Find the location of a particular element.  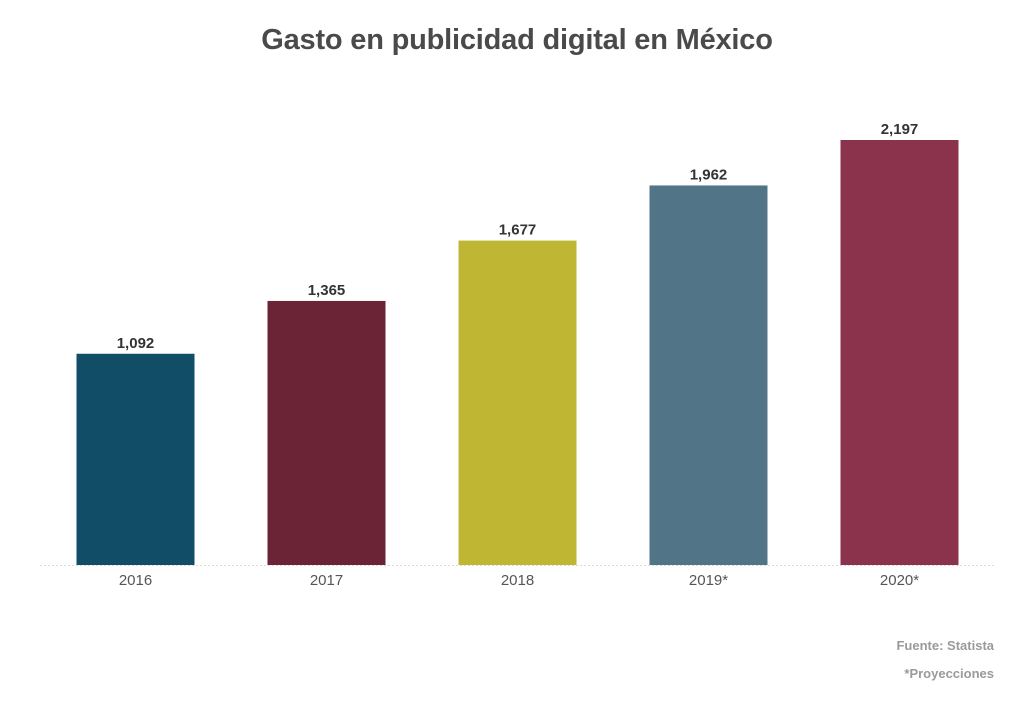

x-tick-labels-group: 2016 2017 2018 2019* 2020* is located at coordinates (519, 580).